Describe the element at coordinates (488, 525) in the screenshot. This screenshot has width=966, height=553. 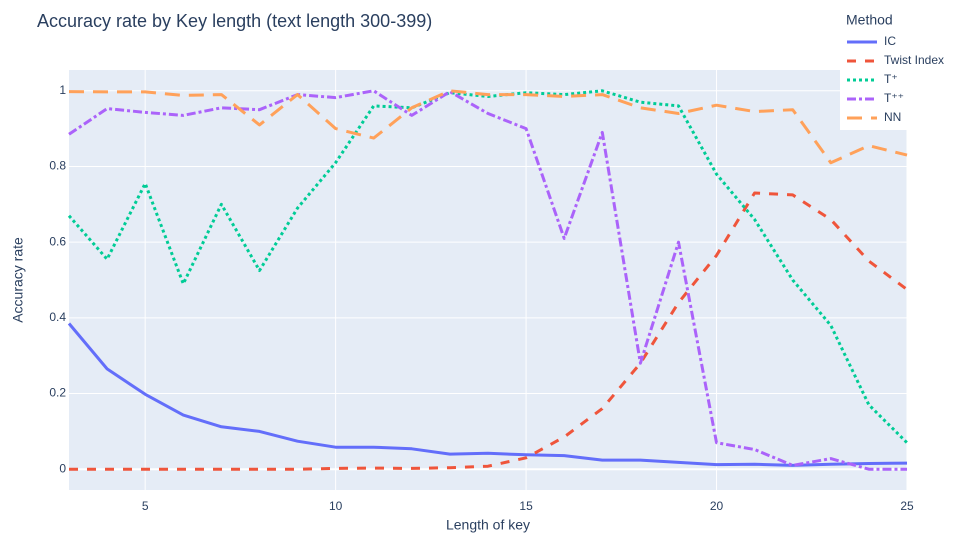
I see `x-axis-label: Length of key` at that location.